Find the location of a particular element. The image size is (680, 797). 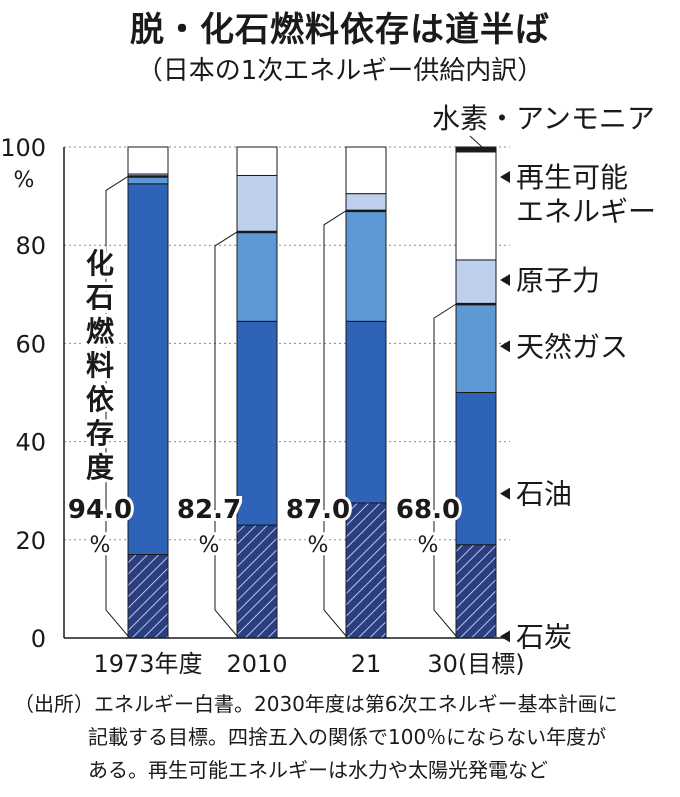

fossil-dependency-label-char: 依 is located at coordinates (100, 399).